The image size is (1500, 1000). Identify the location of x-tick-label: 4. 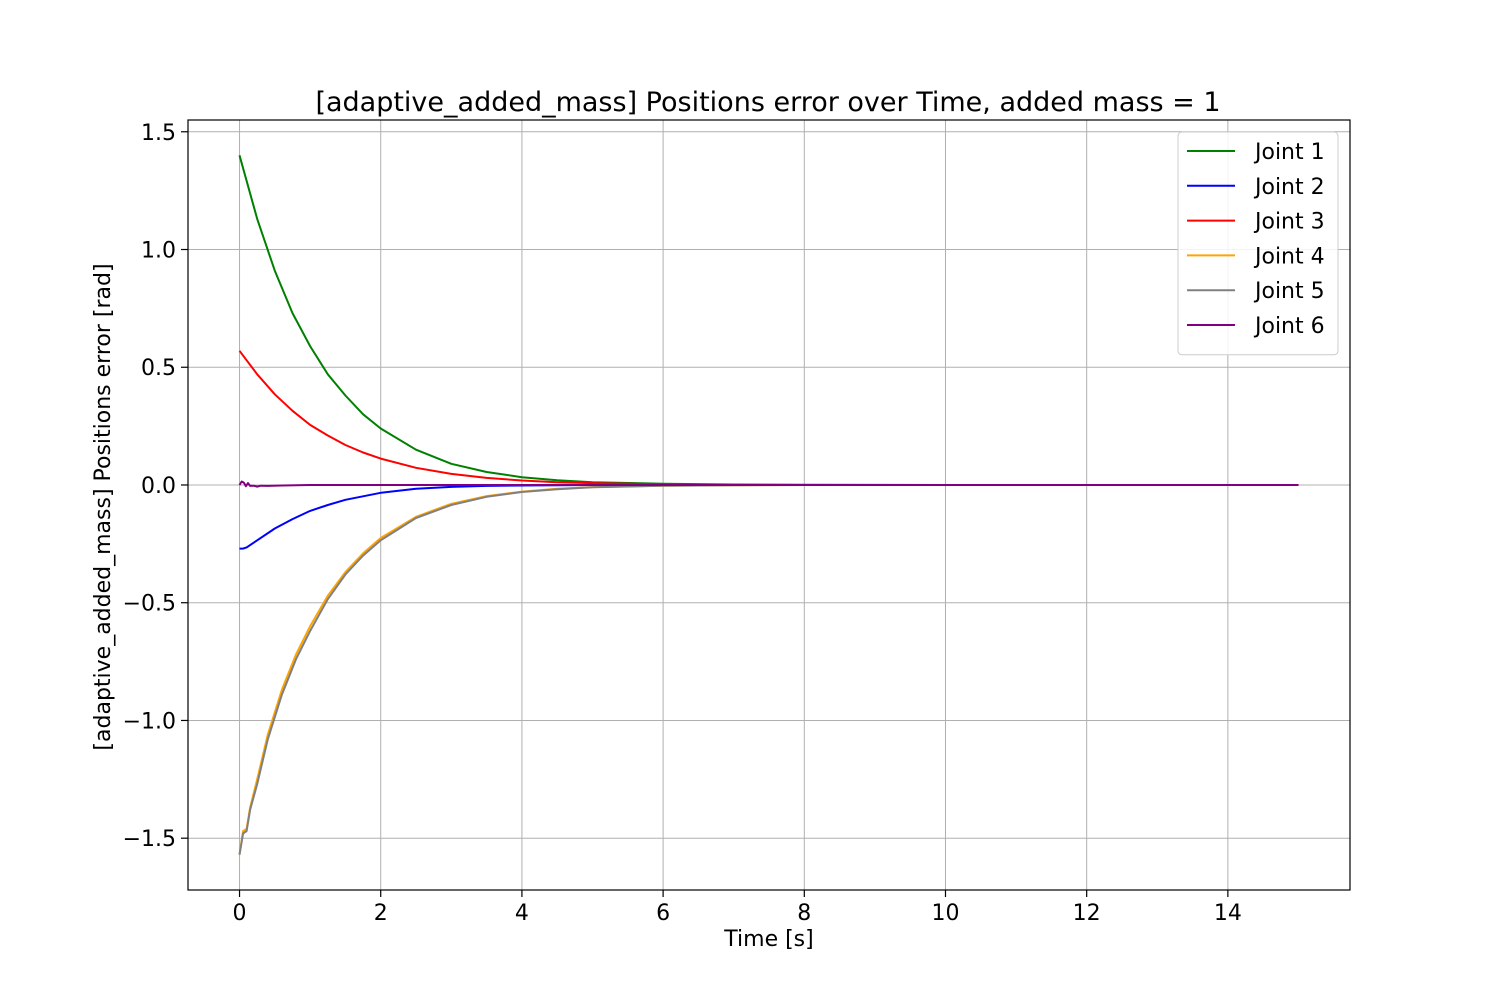
(522, 913).